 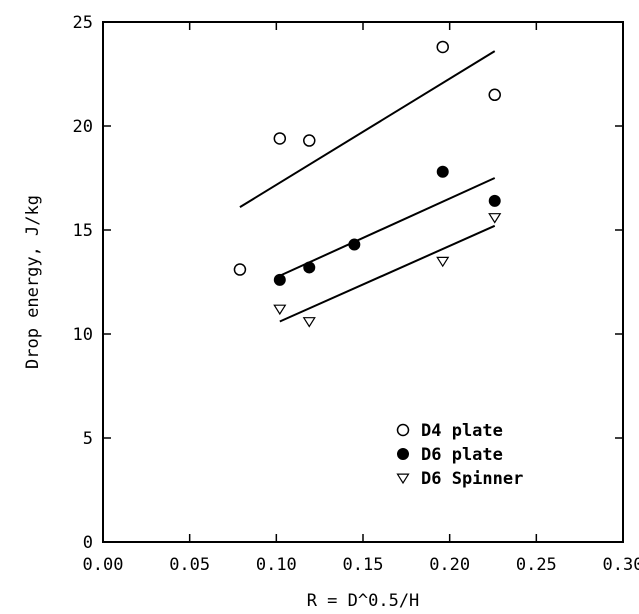 I want to click on legend: D4 plate D6 plate D6 Spinner, so click(x=459, y=455).